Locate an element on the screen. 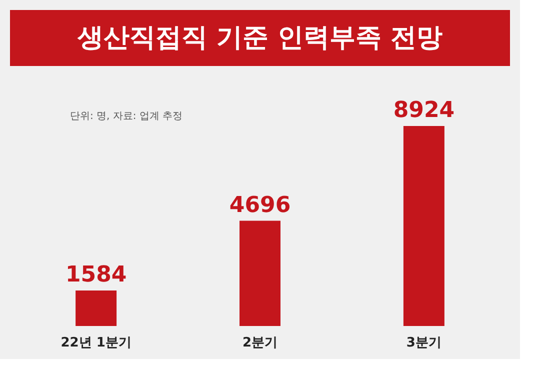 This screenshot has width=546, height=379. chart-title: 생산직접직 기준 인력부족 전망 is located at coordinates (259, 38).